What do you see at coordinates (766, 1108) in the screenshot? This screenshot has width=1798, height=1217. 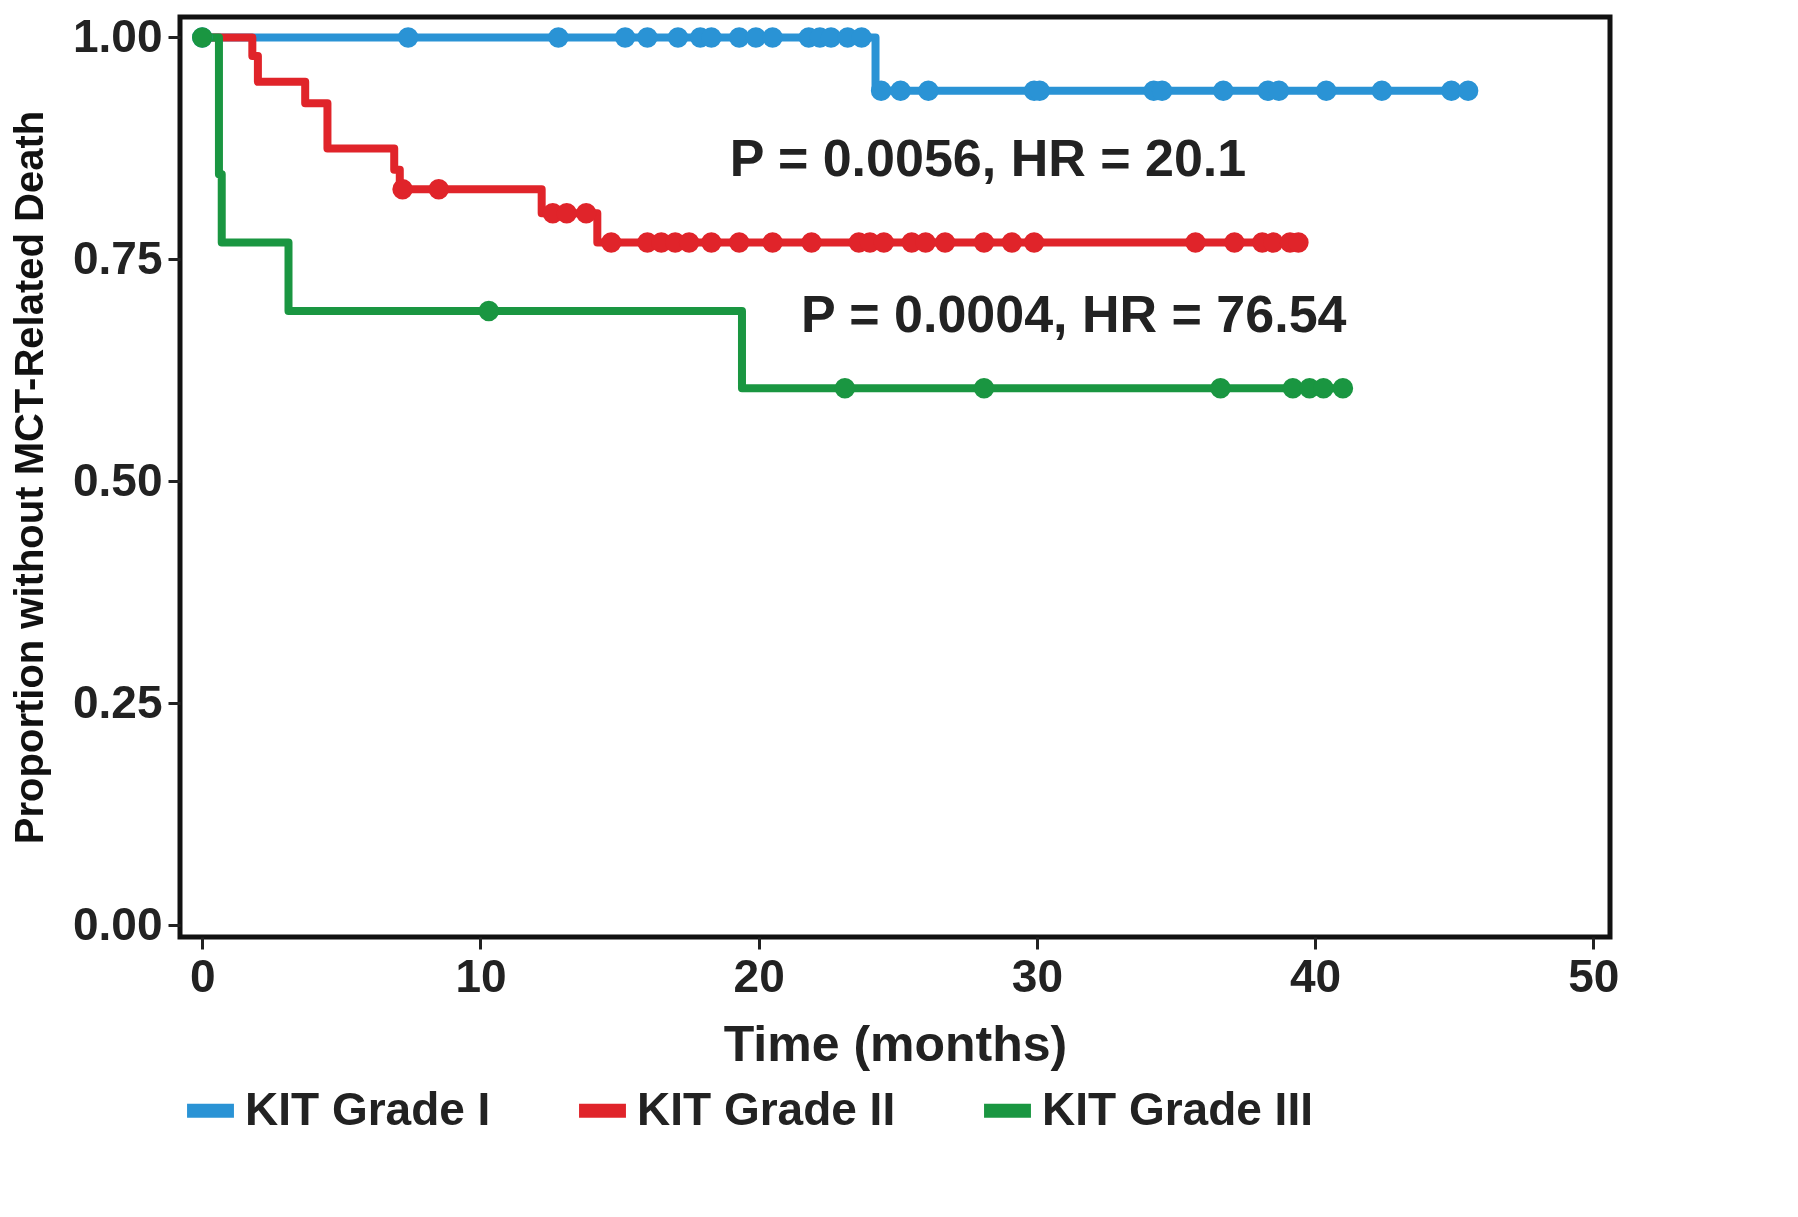 I see `legend-label: KIT Grade II` at bounding box center [766, 1108].